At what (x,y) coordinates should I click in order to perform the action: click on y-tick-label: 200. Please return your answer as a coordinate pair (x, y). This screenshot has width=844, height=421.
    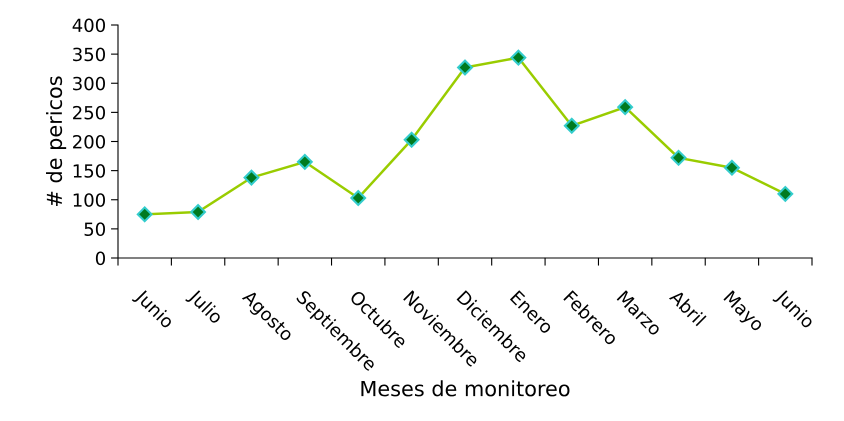
    Looking at the image, I should click on (89, 141).